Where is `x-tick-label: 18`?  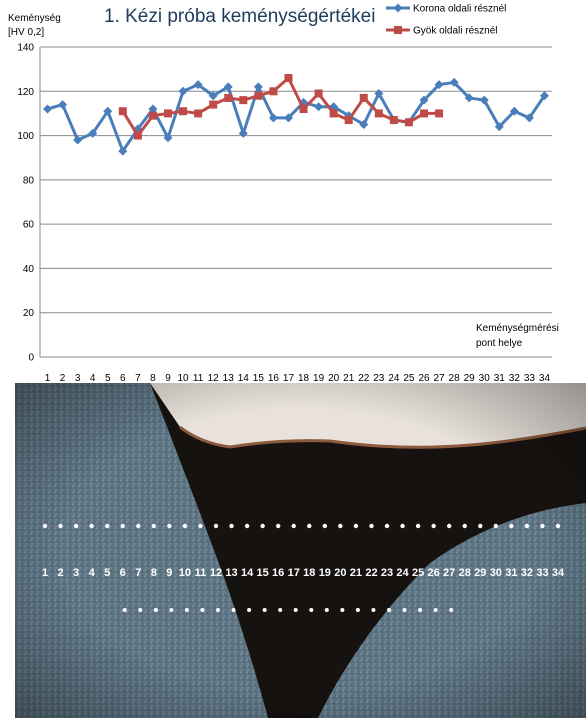 x-tick-label: 18 is located at coordinates (304, 378).